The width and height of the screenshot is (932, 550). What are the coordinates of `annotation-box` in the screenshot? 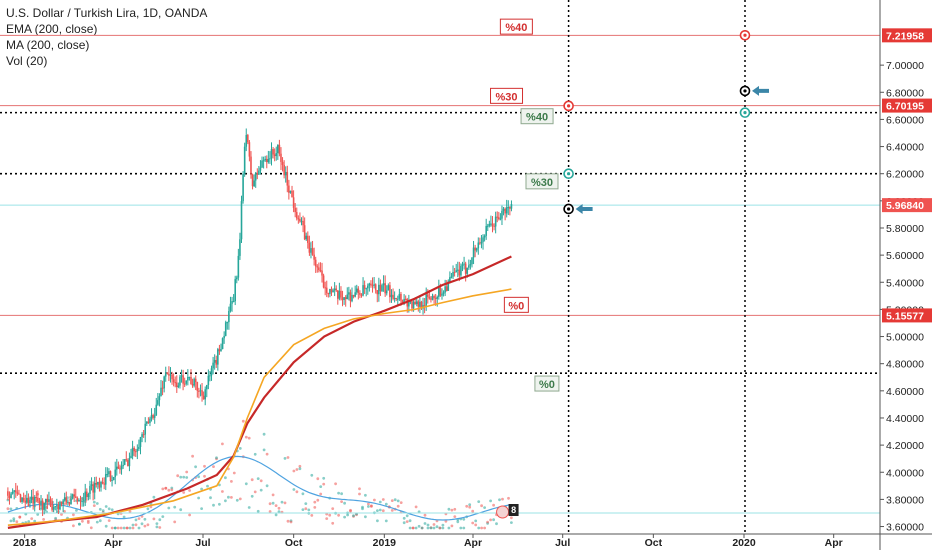 It's located at (537, 116).